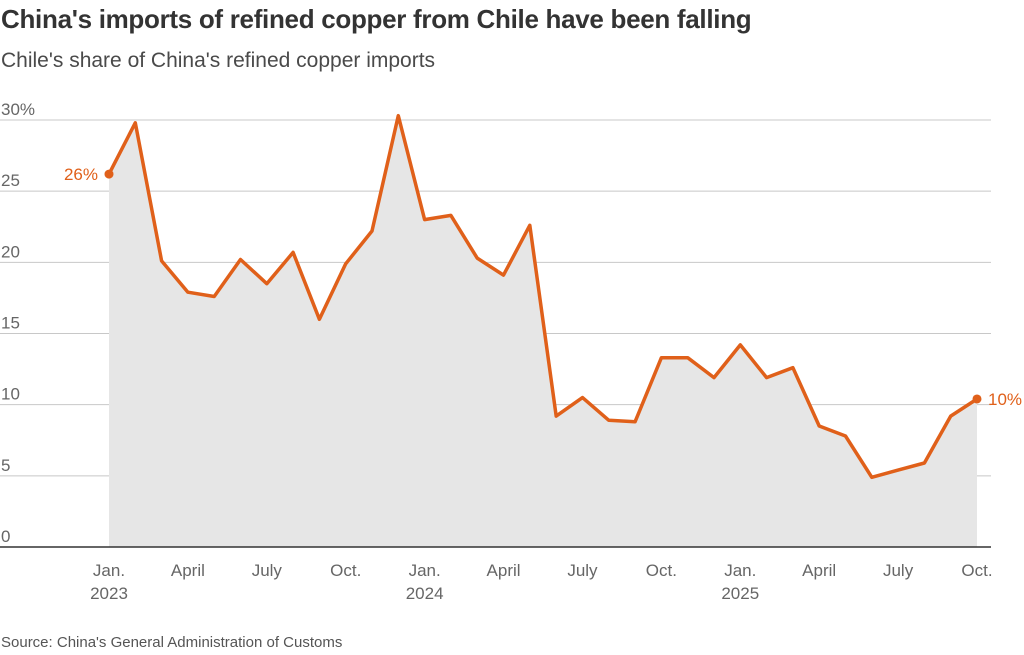  Describe the element at coordinates (5, 536) in the screenshot. I see `y-tick-label: 0` at that location.